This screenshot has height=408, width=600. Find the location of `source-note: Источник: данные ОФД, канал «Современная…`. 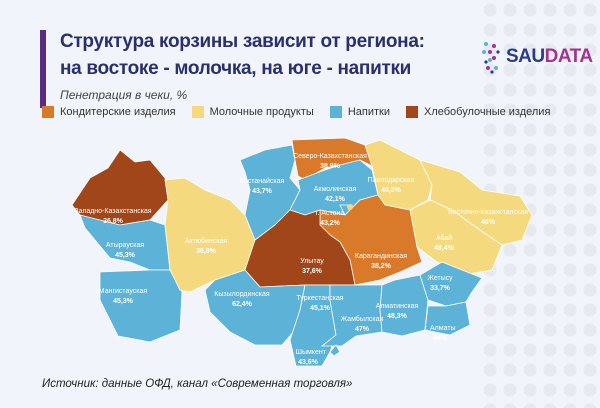

source-note: Источник: данные ОФД, канал «Современная… is located at coordinates (197, 384).